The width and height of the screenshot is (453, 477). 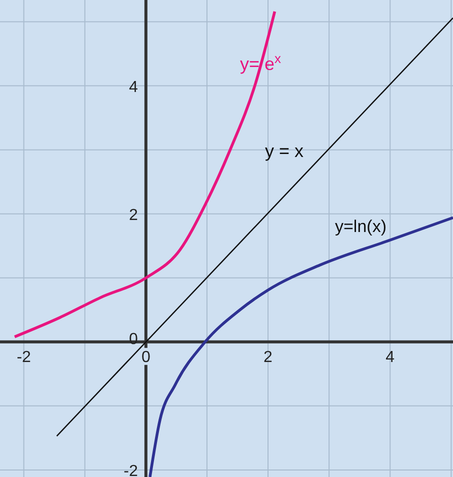 I want to click on x-tick-label: 2, so click(x=268, y=357).